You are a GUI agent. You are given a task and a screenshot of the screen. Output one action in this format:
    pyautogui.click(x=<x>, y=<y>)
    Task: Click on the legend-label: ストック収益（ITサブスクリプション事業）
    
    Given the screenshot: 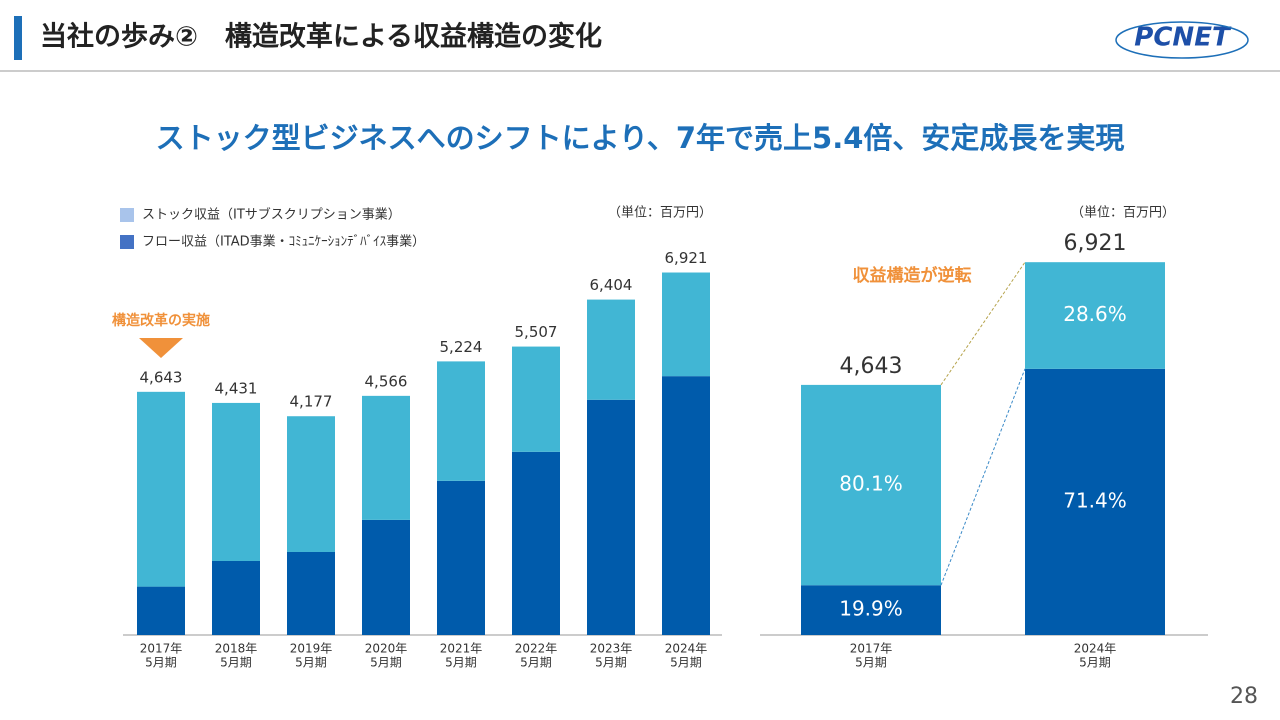 What is the action you would take?
    pyautogui.click(x=271, y=215)
    